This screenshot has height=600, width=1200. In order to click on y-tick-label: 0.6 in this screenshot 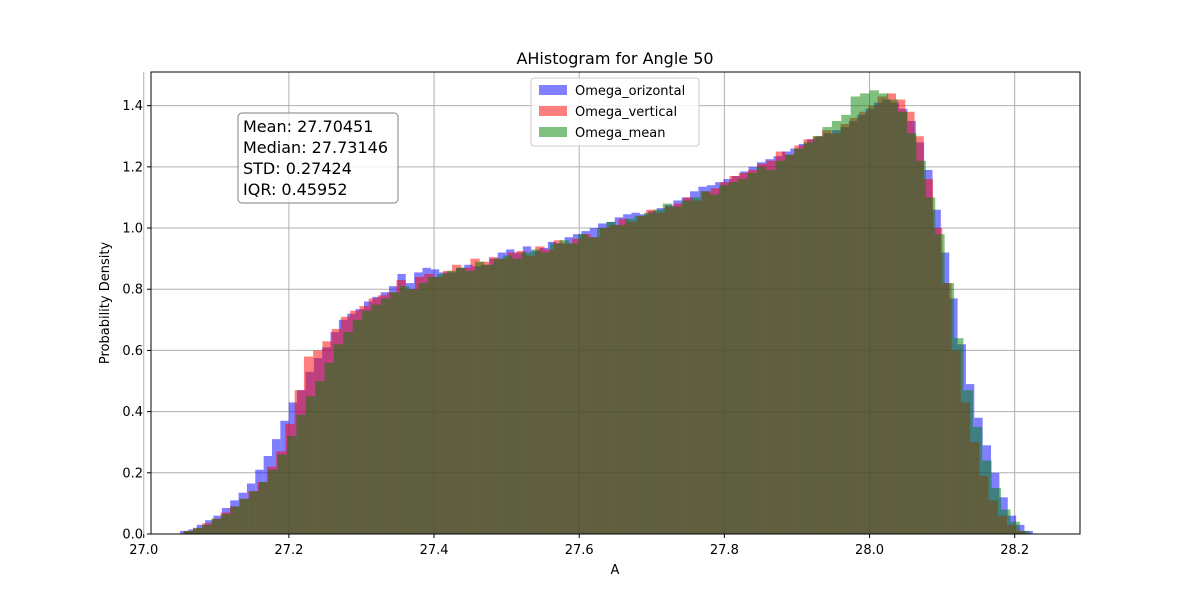, I will do `click(132, 351)`.